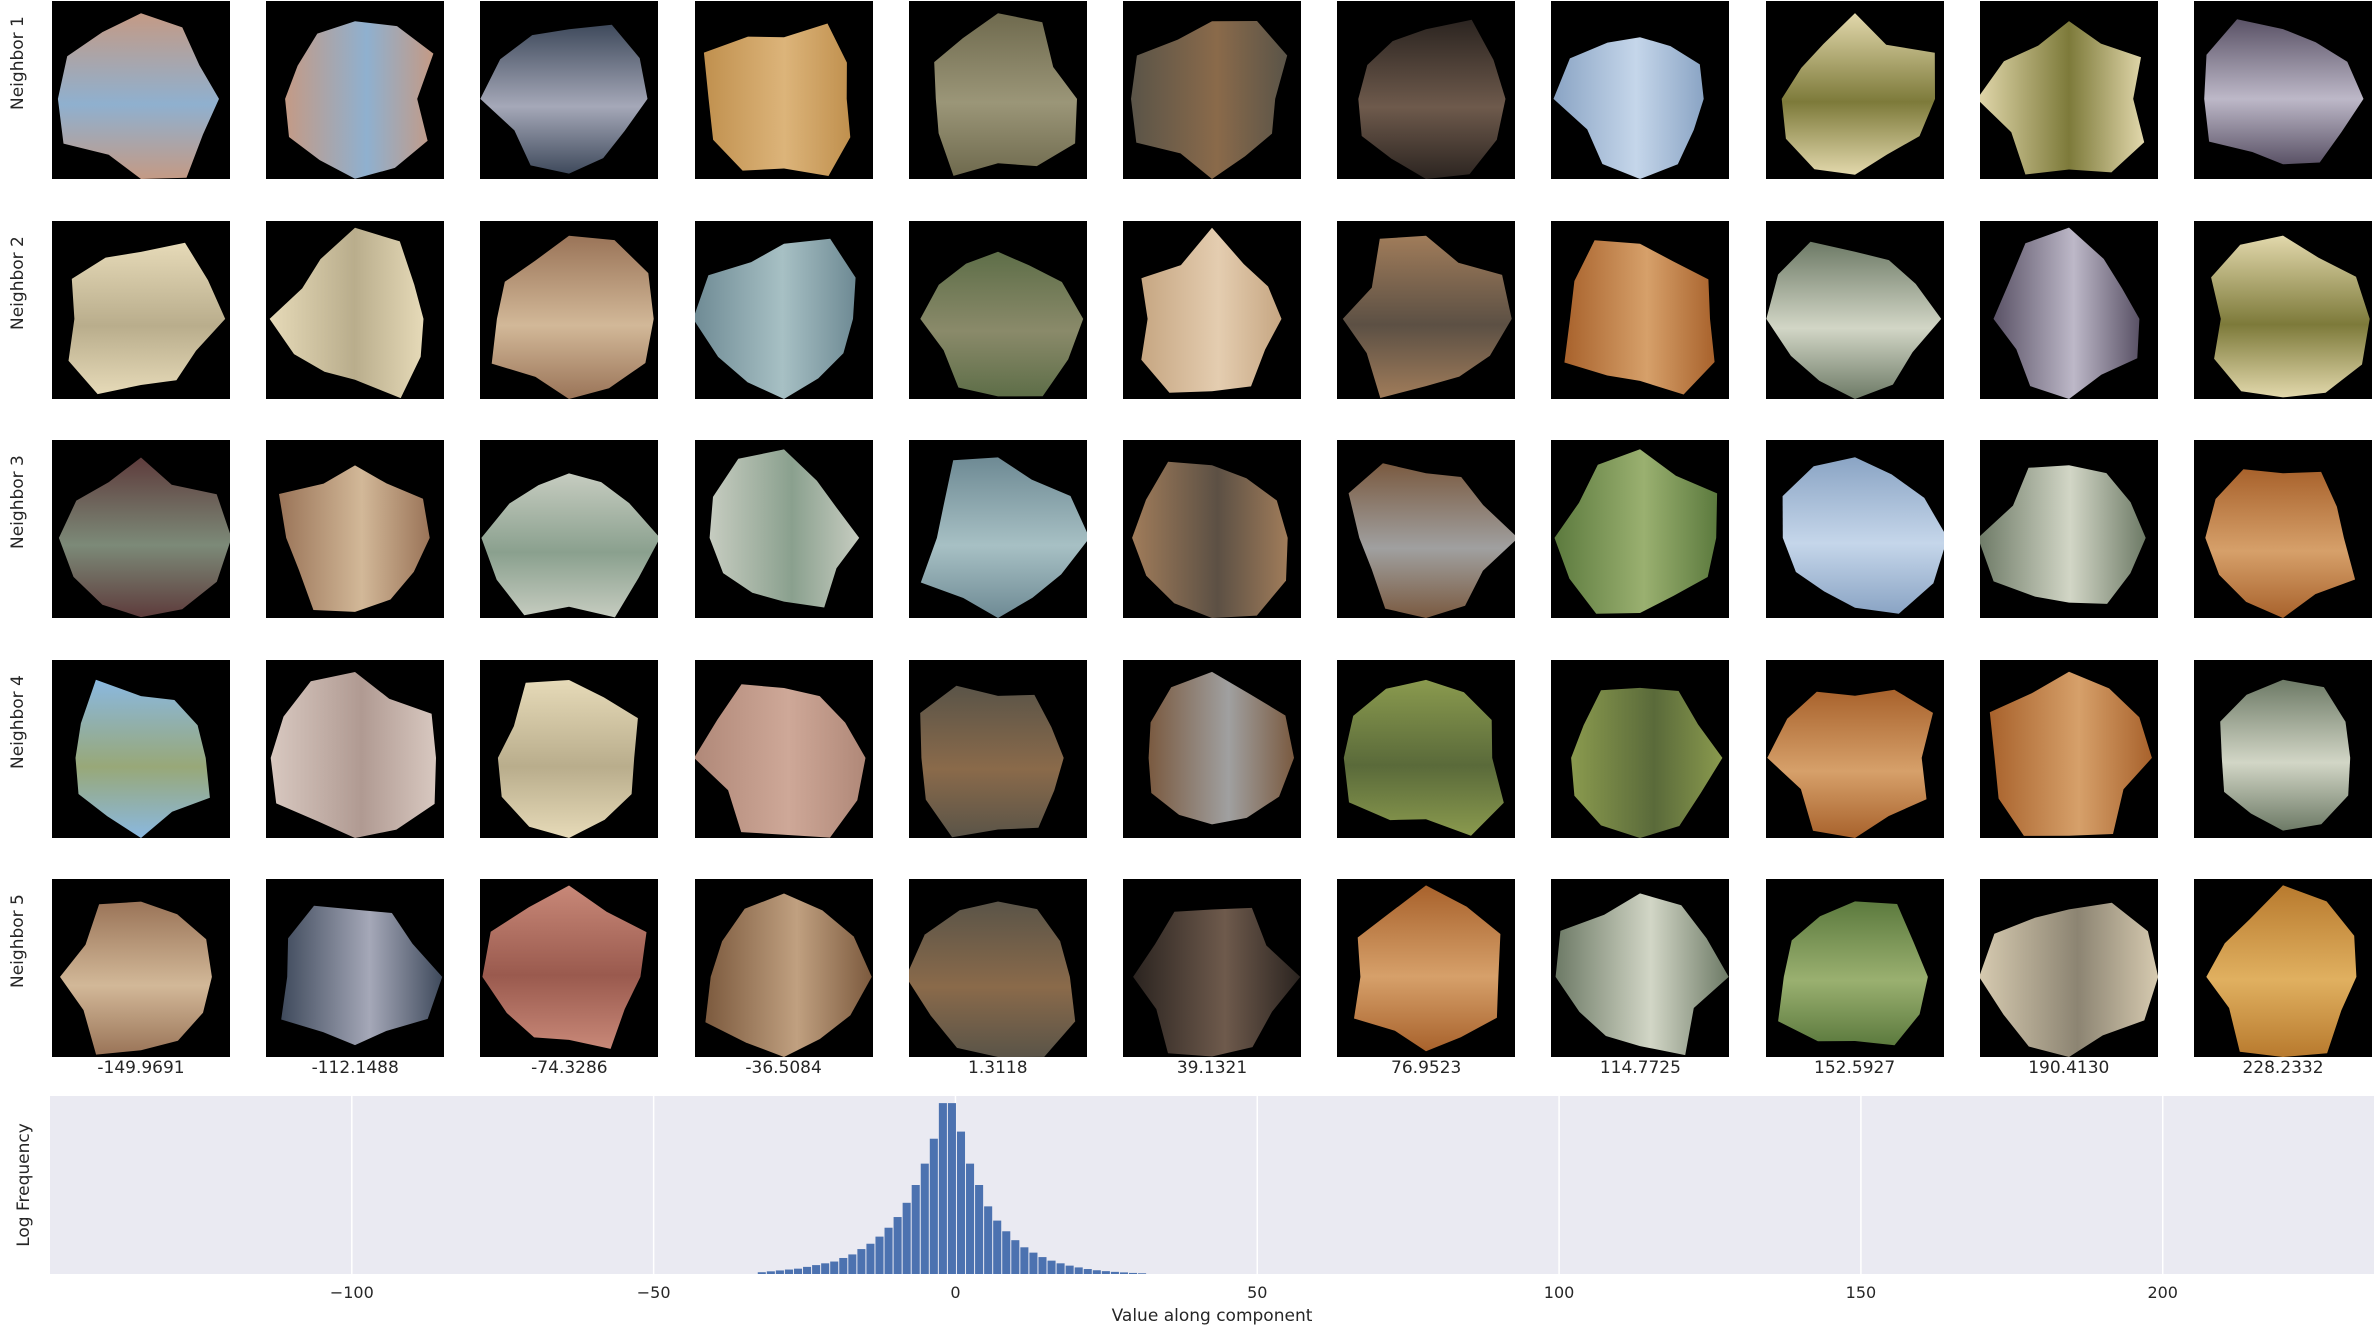 The height and width of the screenshot is (1344, 2374). What do you see at coordinates (569, 1068) in the screenshot?
I see `column-value-label: -74.3286` at bounding box center [569, 1068].